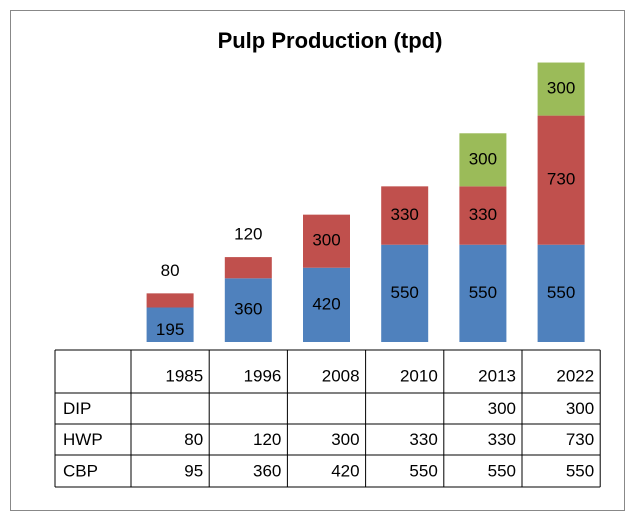 This screenshot has height=516, width=633. What do you see at coordinates (580, 439) in the screenshot?
I see `table-cell: 730` at bounding box center [580, 439].